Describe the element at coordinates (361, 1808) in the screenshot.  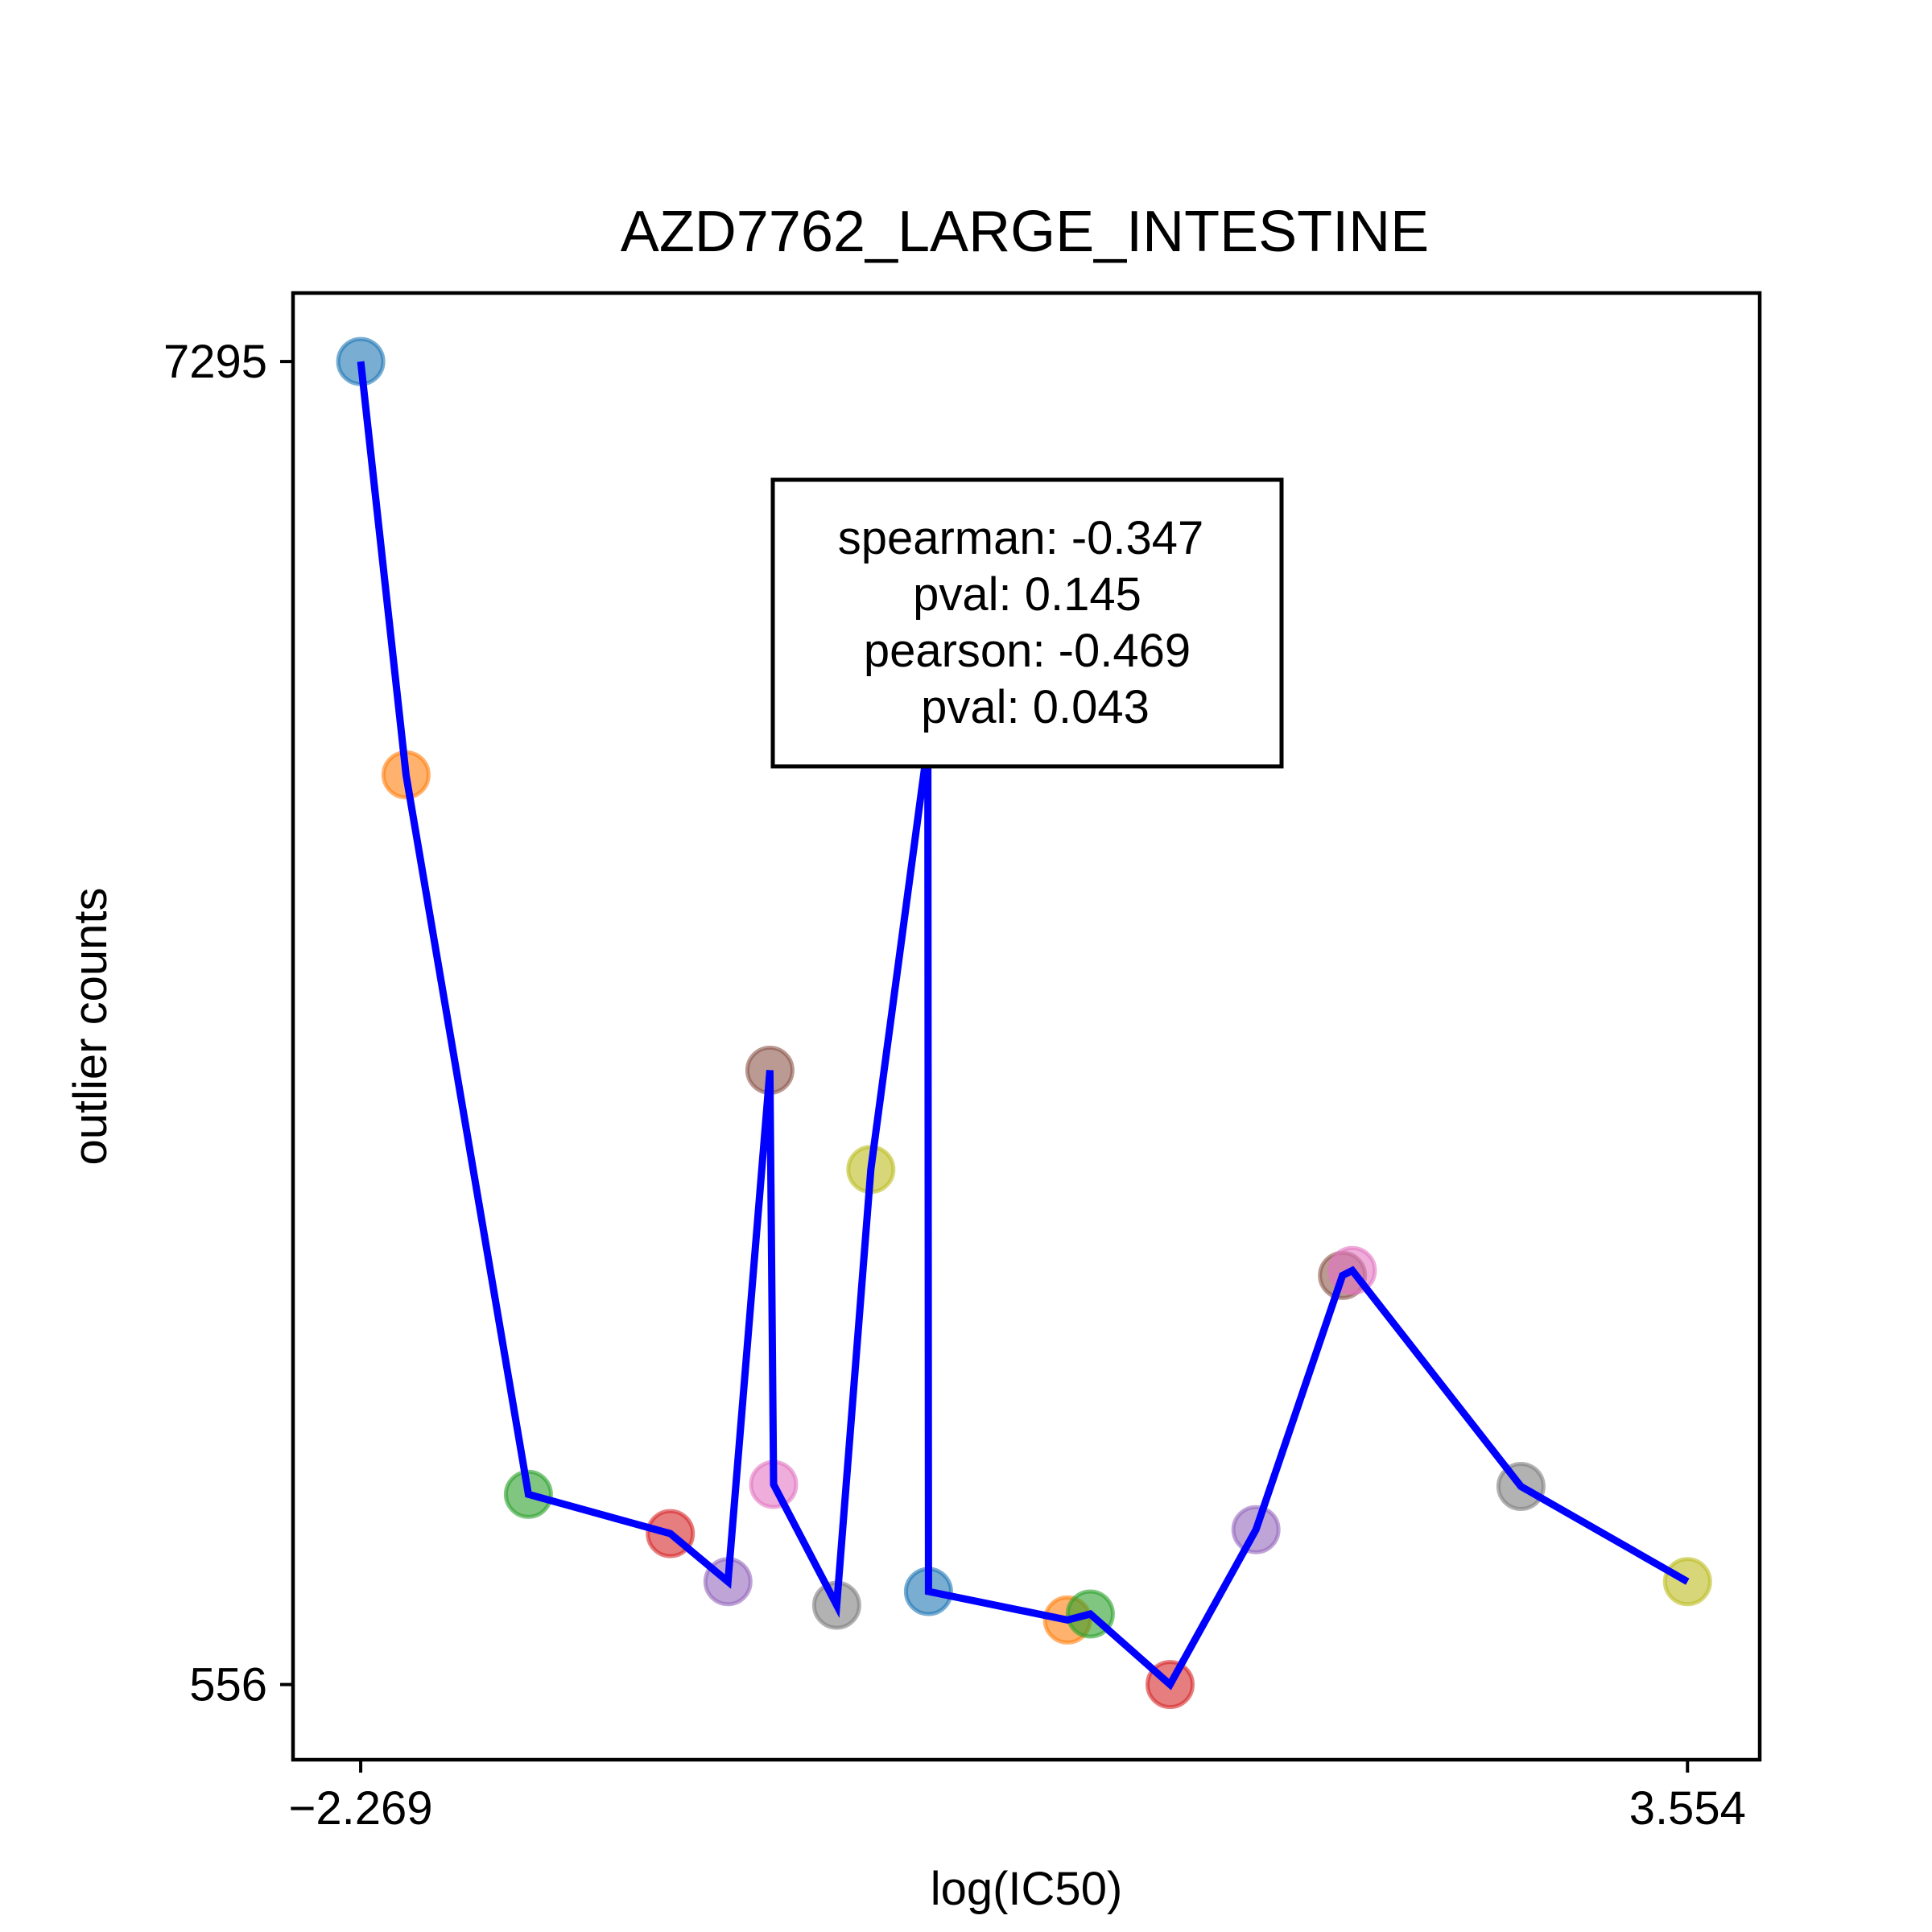
I see `x-tick-label-1: −2.269` at that location.